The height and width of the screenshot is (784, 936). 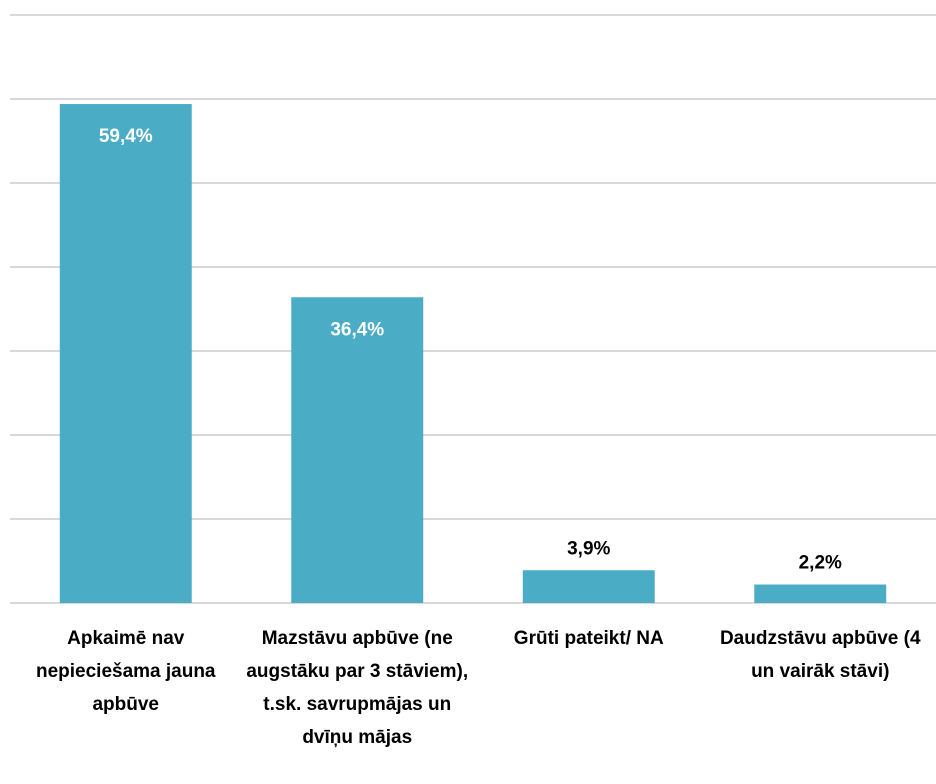 What do you see at coordinates (820, 655) in the screenshot?
I see `x-tick-label: Daudzstāvu apbūve (4 un vairāk stāvi)` at bounding box center [820, 655].